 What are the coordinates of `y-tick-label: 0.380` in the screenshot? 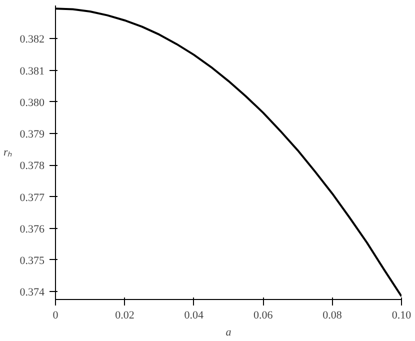 It's located at (32, 102).